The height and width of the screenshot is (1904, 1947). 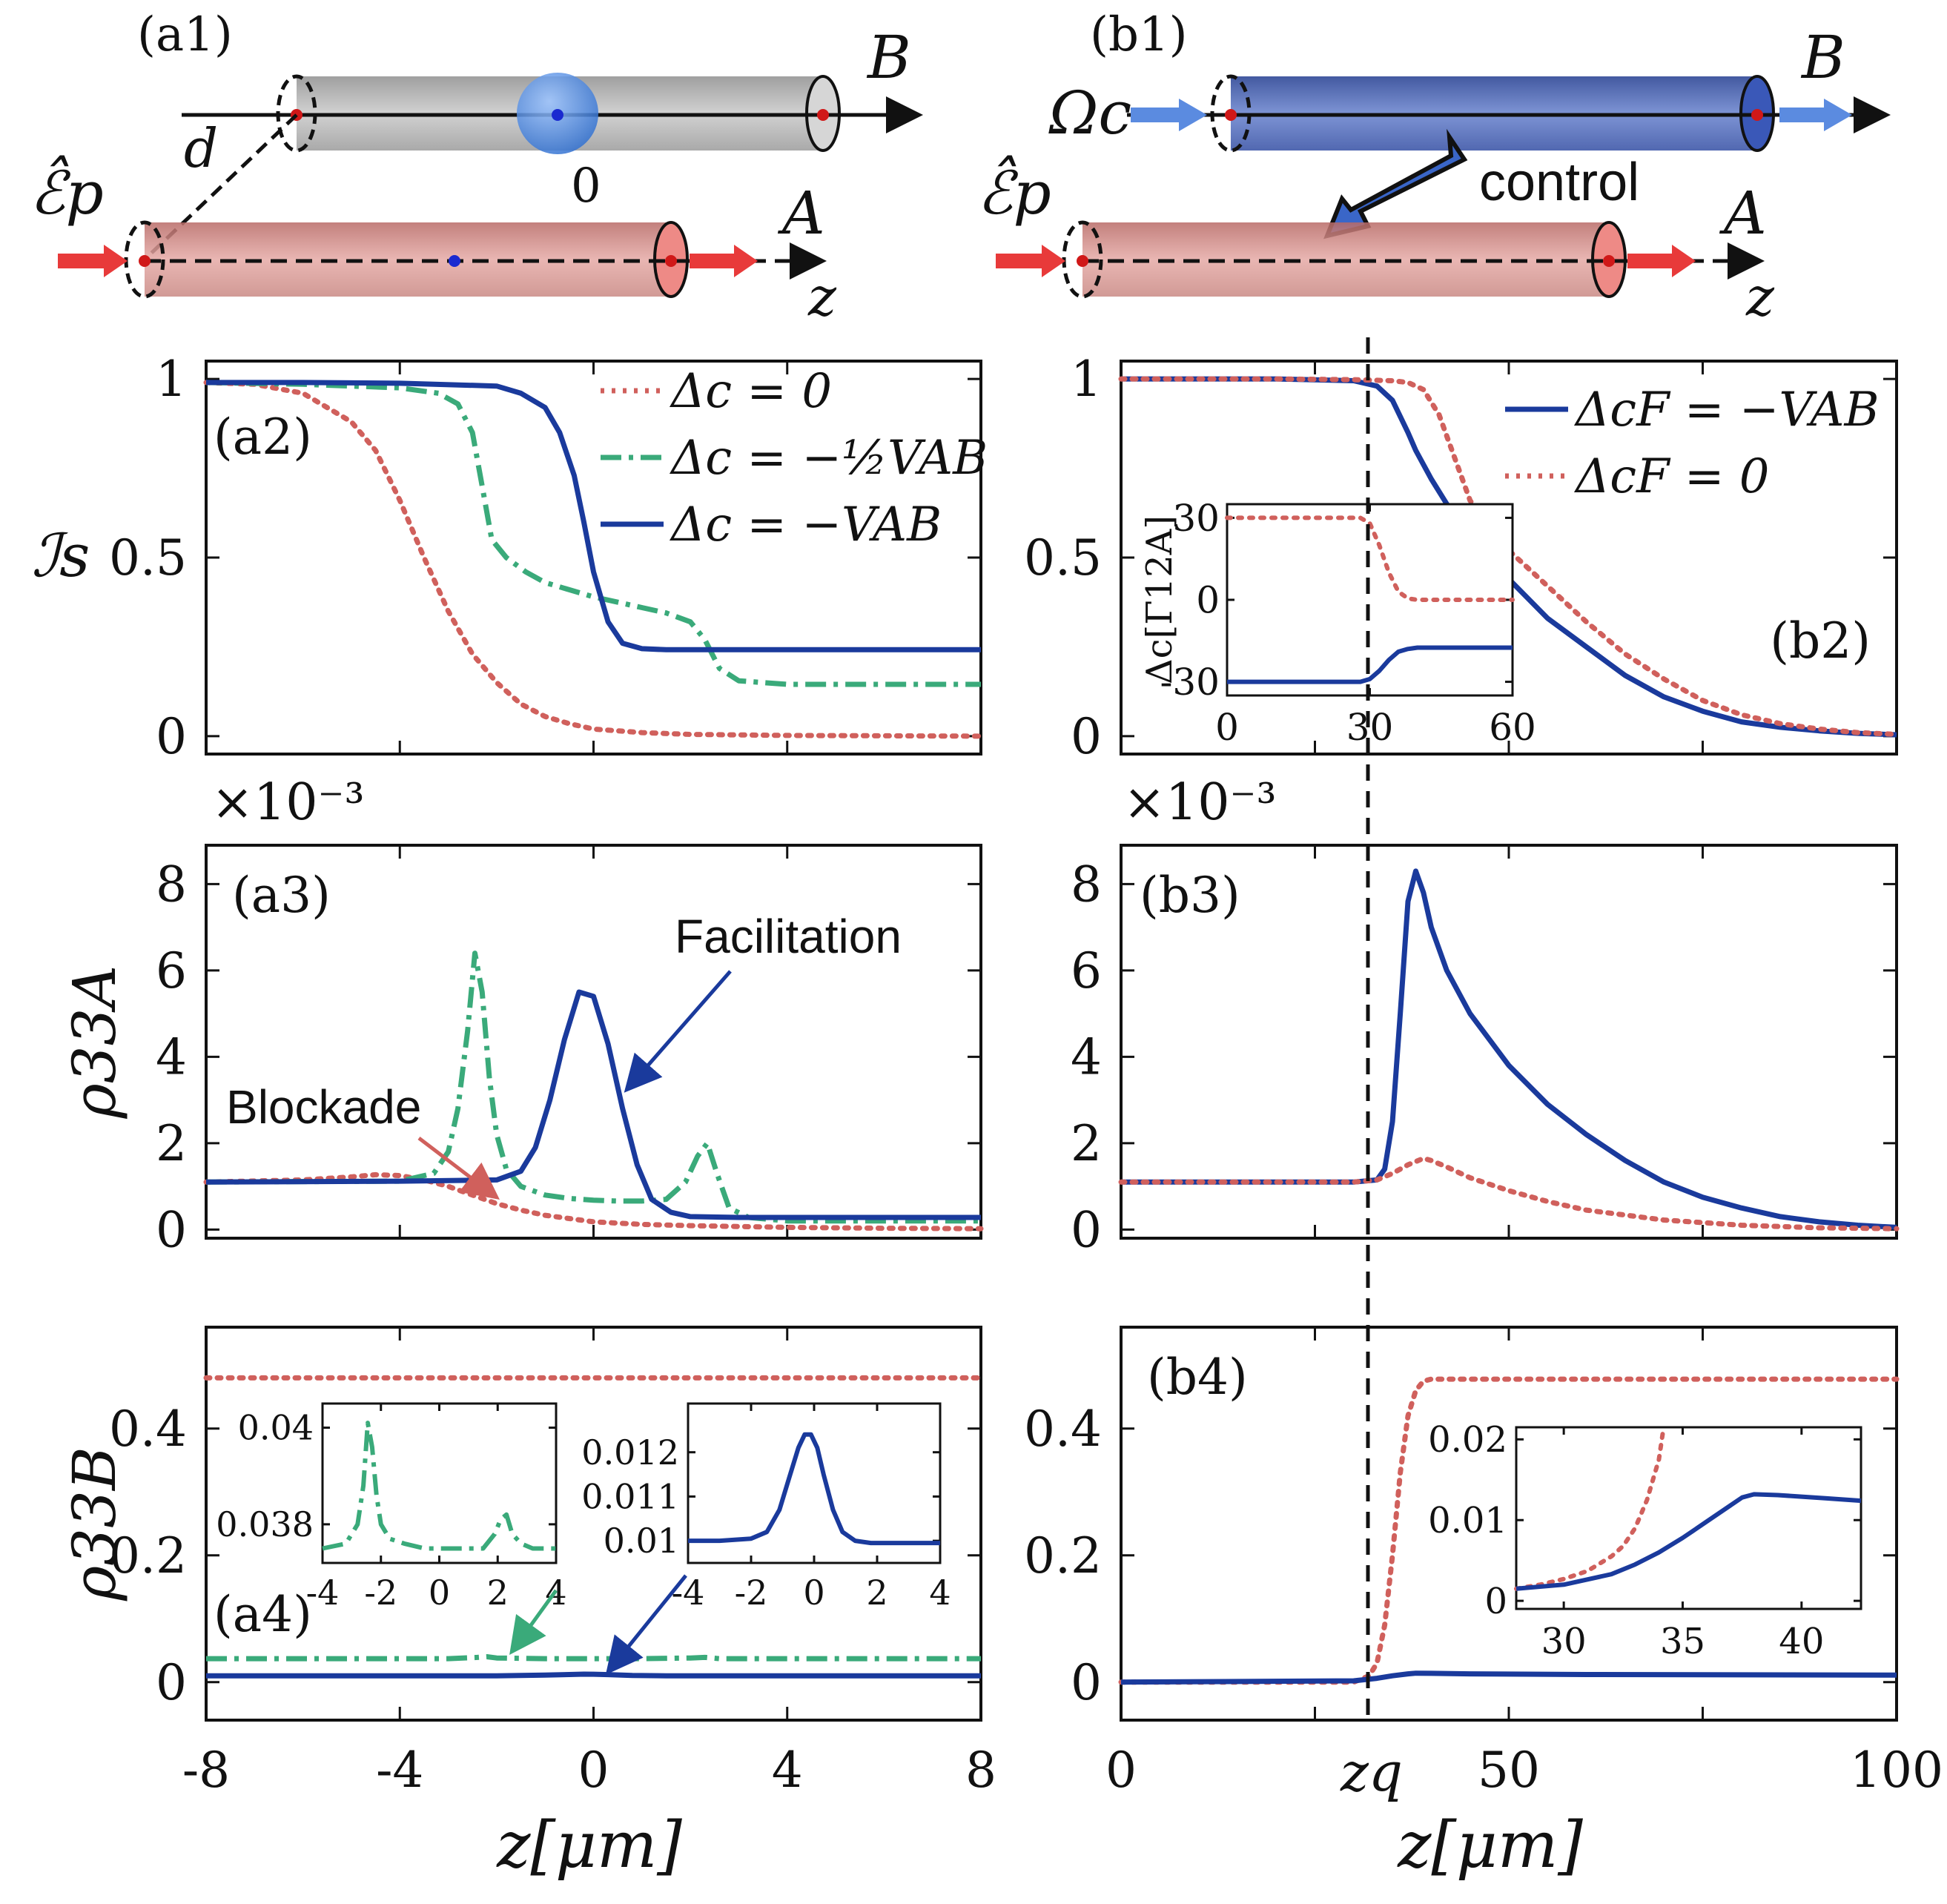 I want to click on b2-ytick-label: 1, so click(x=1087, y=380).